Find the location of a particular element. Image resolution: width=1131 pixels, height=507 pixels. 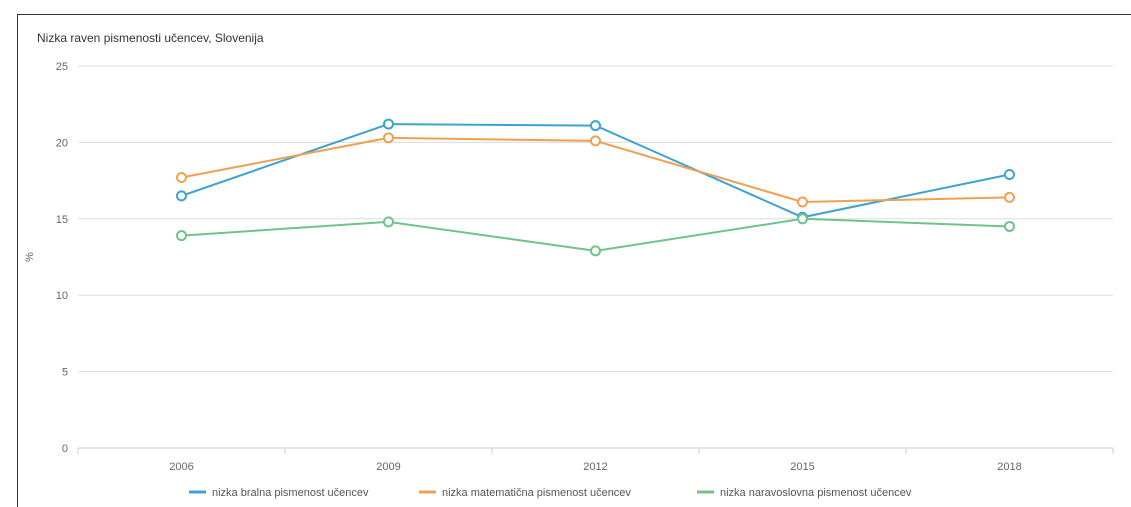

y-tick-label: 5 is located at coordinates (65, 373).